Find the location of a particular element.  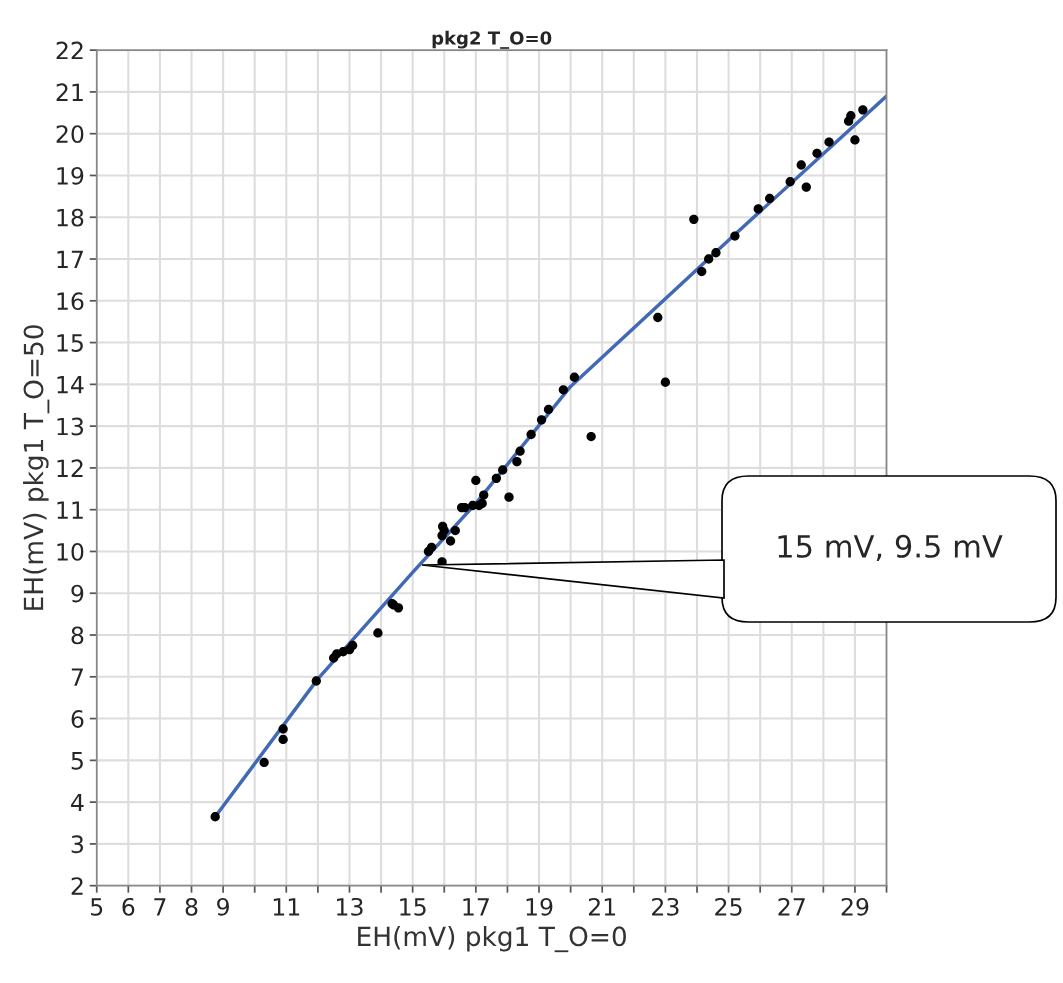

x-tick-label: 8 is located at coordinates (191, 906).